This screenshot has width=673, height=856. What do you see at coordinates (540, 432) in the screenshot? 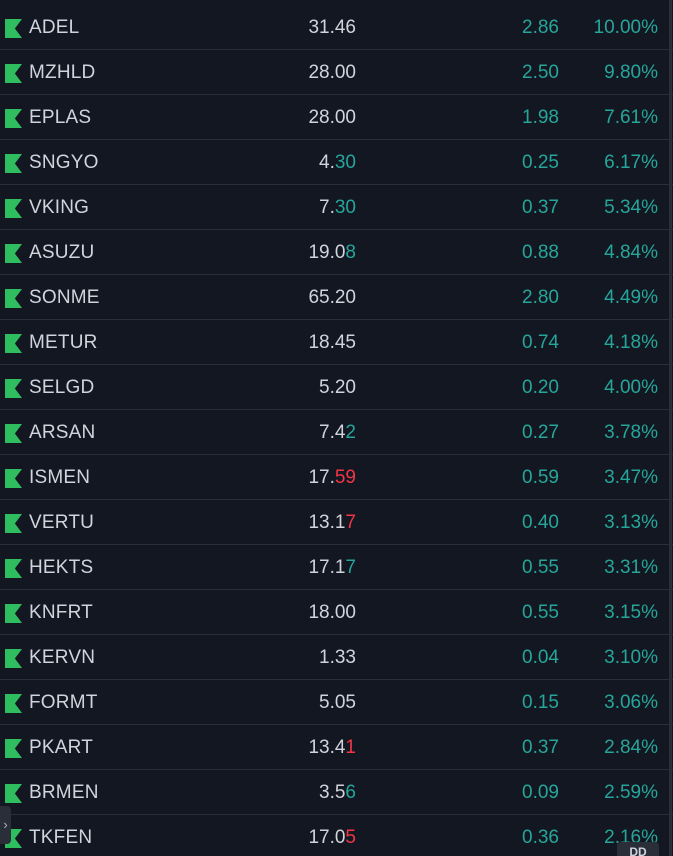
I see `change-value: 0.27` at bounding box center [540, 432].